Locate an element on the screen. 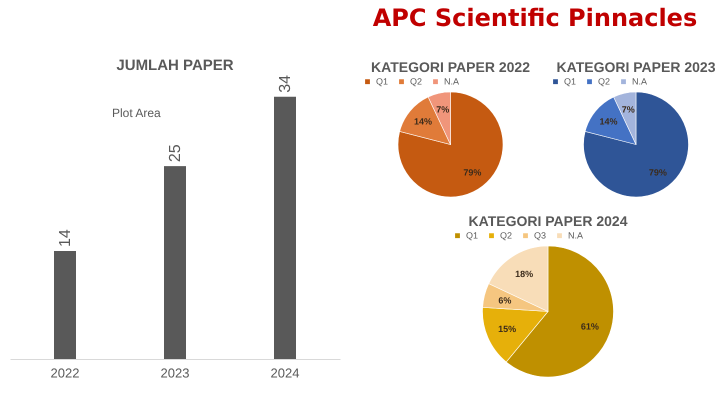 This screenshot has height=400, width=728. data-label: 14 is located at coordinates (65, 238).